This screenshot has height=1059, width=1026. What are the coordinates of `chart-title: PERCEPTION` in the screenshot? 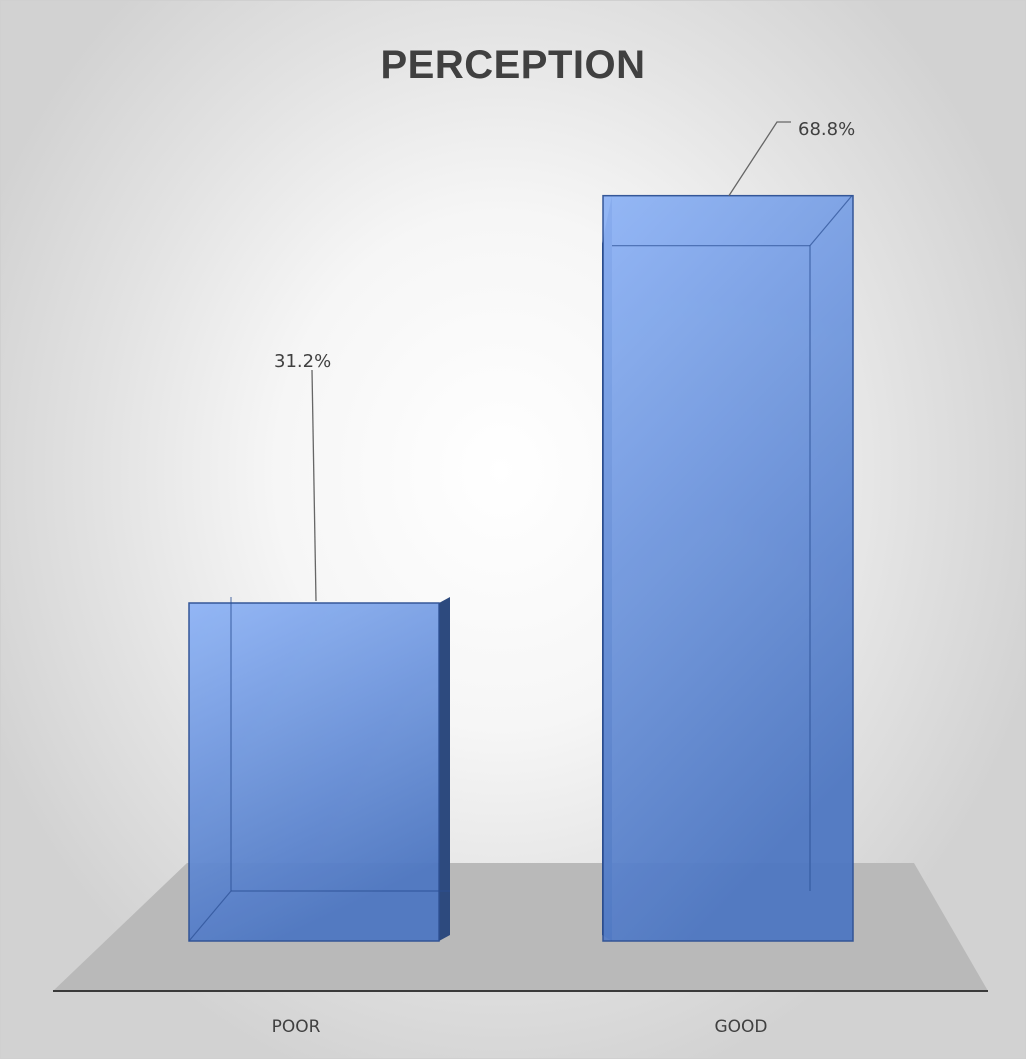 It's located at (513, 65).